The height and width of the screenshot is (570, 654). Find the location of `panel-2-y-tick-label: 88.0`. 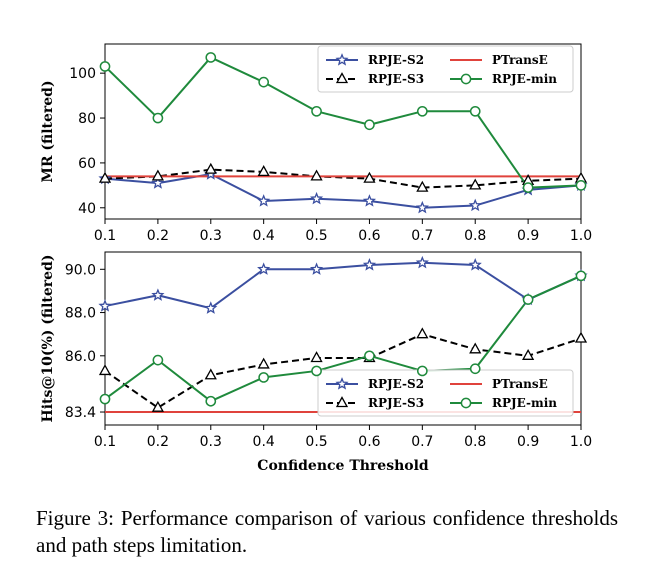

panel-2-y-tick-label: 88.0 is located at coordinates (80, 314).